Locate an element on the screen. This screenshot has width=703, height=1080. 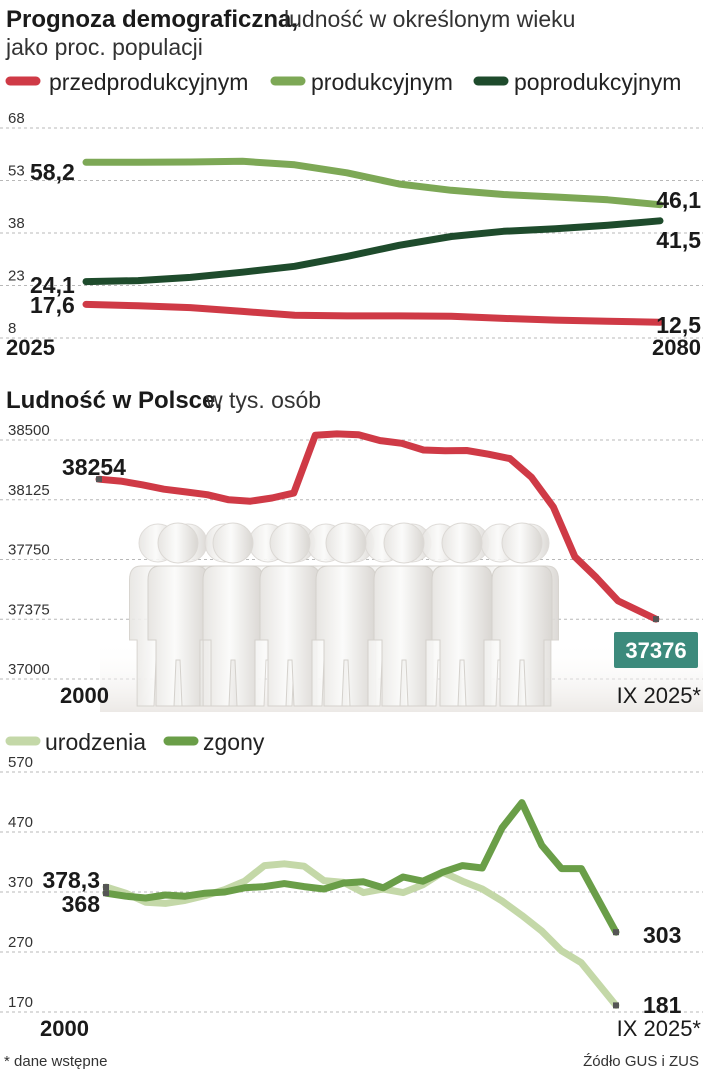
legend-item-urodzenia: urodzenia is located at coordinates (75, 742).